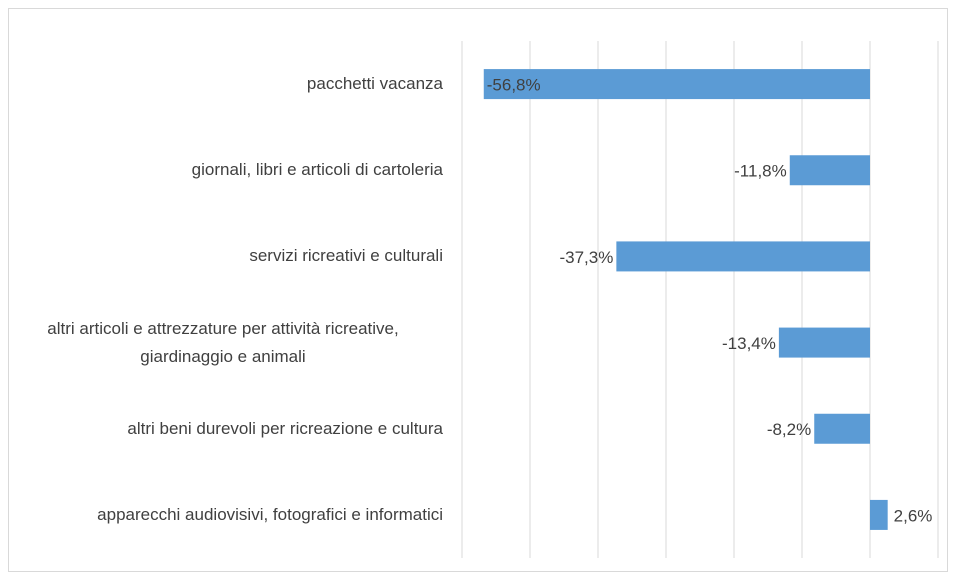 The width and height of the screenshot is (956, 580). Describe the element at coordinates (913, 515) in the screenshot. I see `data-label: 2,6%` at that location.